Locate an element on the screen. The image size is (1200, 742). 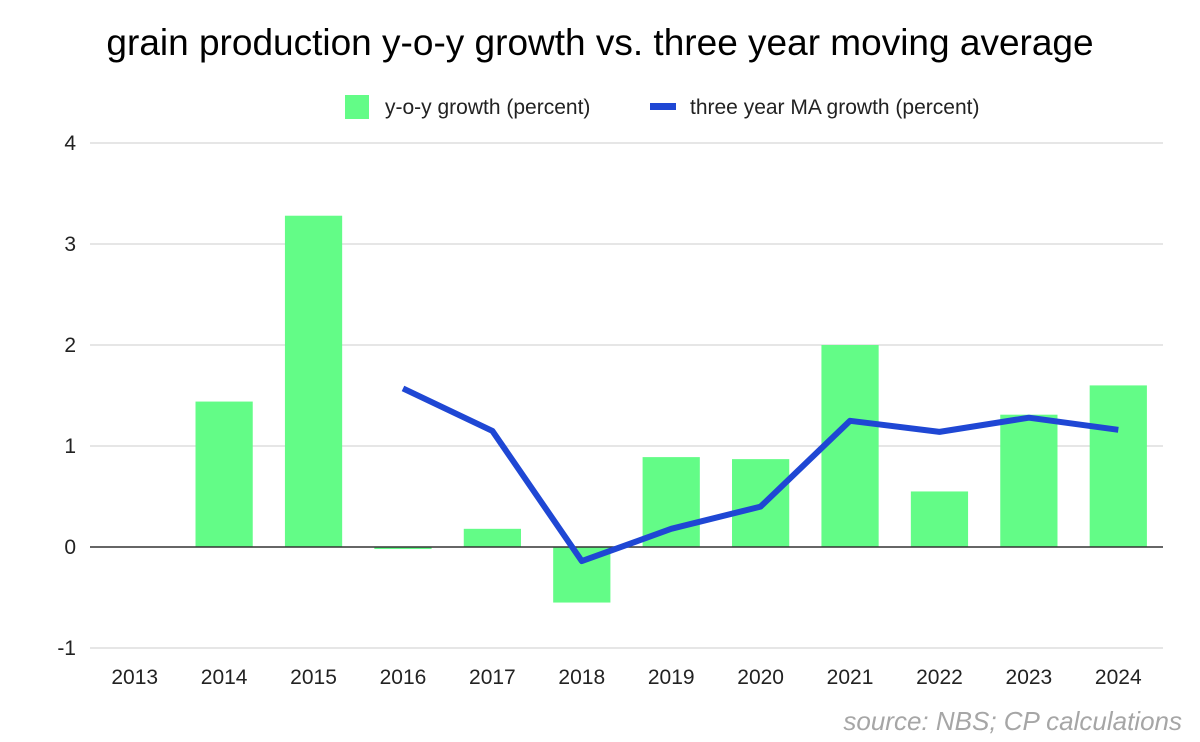
legend-label-line: three year MA growth (percent) is located at coordinates (834, 107).